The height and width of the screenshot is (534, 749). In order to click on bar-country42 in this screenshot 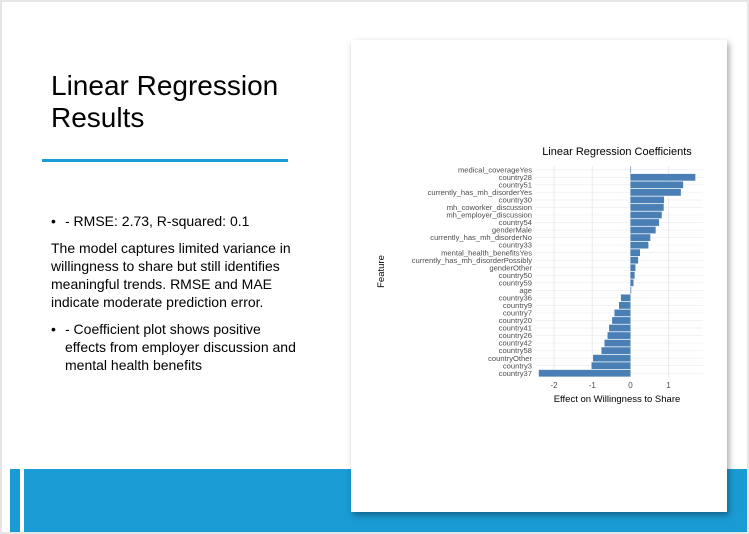, I will do `click(617, 343)`.